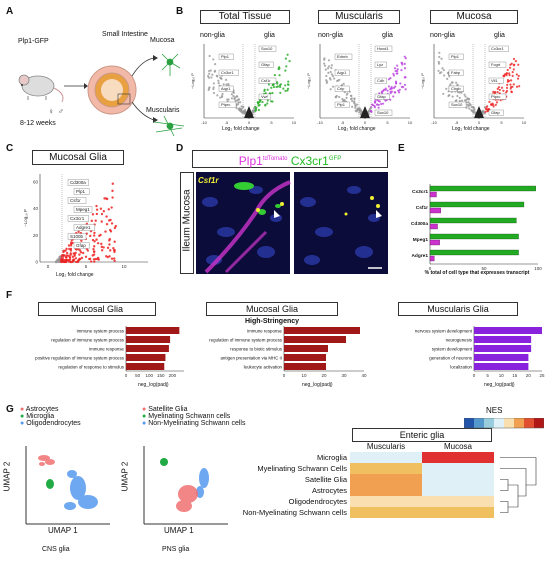 Image resolution: width=554 pixels, height=562 pixels. Describe the element at coordinates (357, 129) in the screenshot. I see `xlabel-b2: Log₂ fold change` at that location.